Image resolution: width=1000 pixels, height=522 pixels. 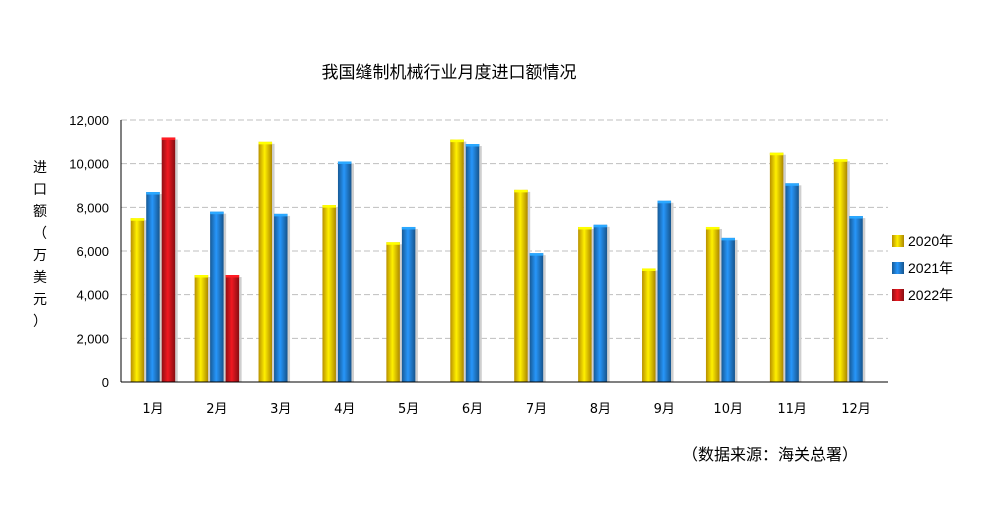 What do you see at coordinates (728, 409) in the screenshot?
I see `x-tick-label: 10月` at bounding box center [728, 409].